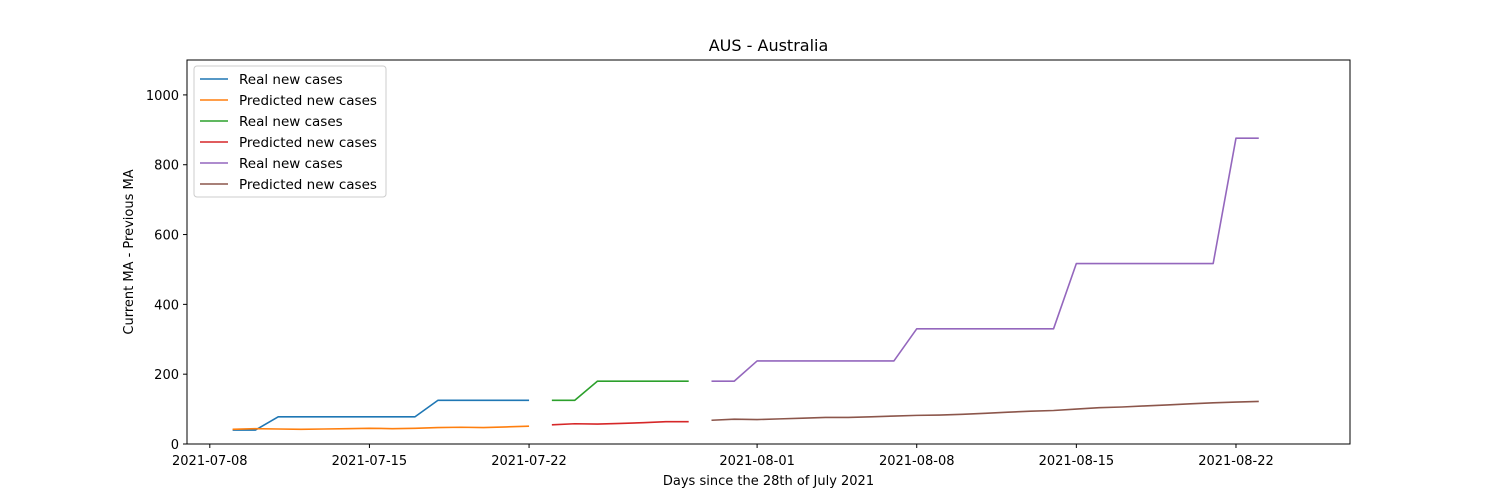 The height and width of the screenshot is (500, 1500). I want to click on y-axis-title: Current MA - Previous MA, so click(129, 251).